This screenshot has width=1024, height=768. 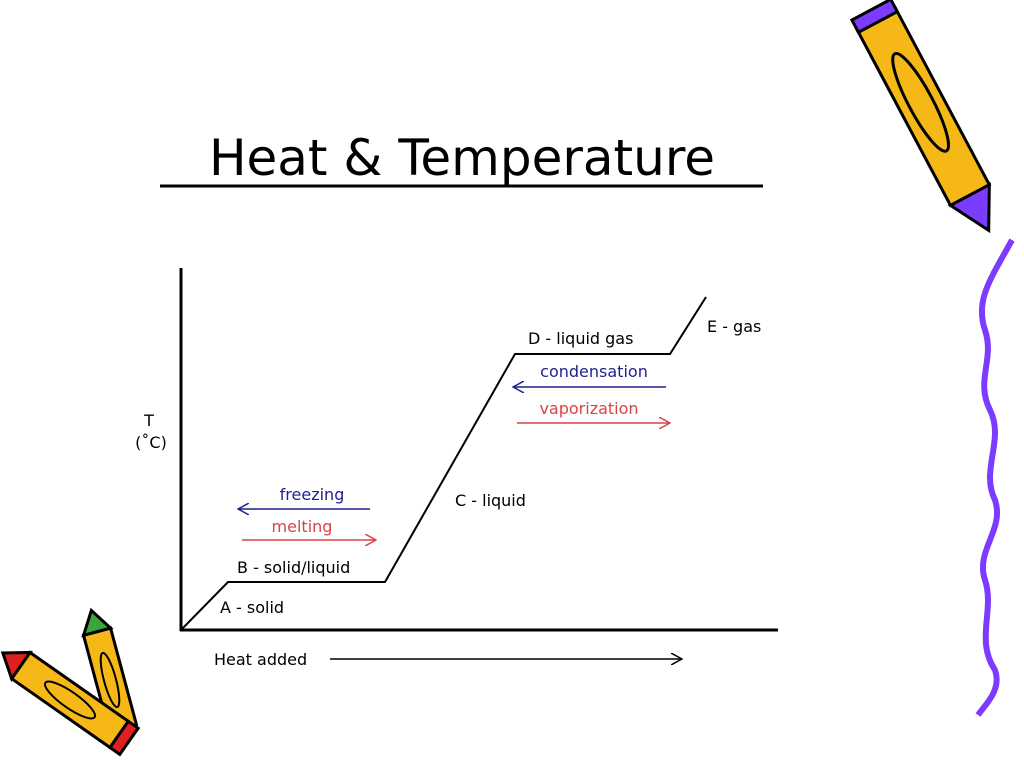 I want to click on phase-label: D - liquid gas, so click(x=580, y=338).